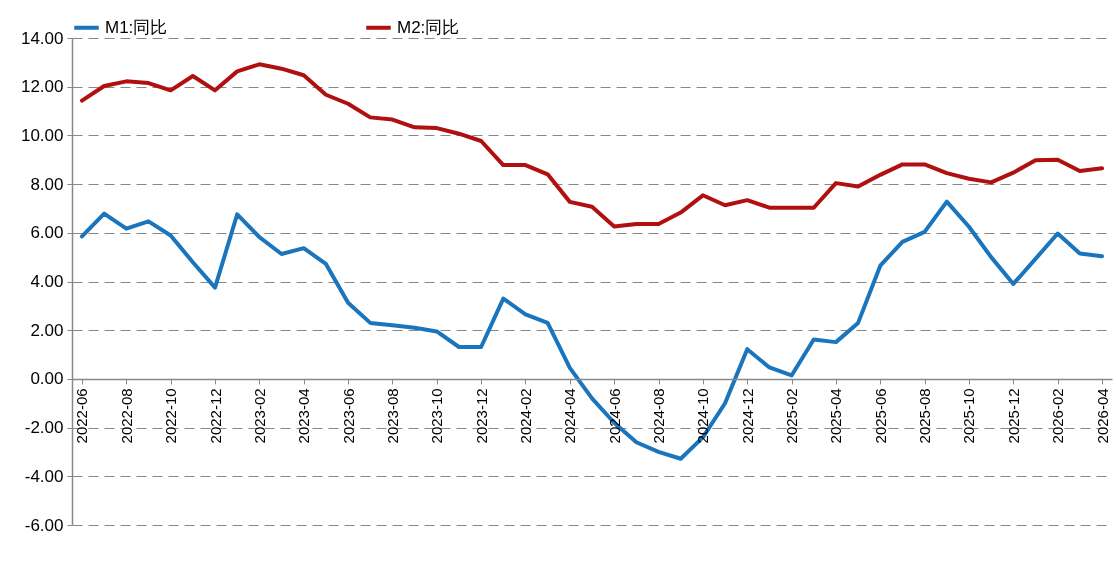 This screenshot has width=1116, height=561. I want to click on x-tick-label: 2023-04, so click(304, 416).